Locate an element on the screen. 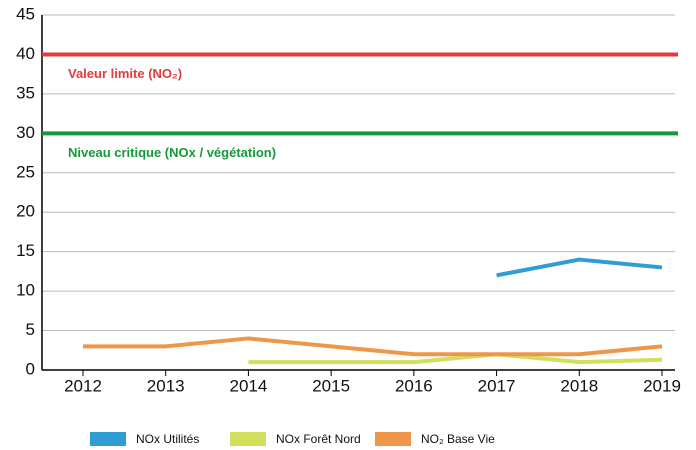 The height and width of the screenshot is (450, 696). y-tick-label: 45 is located at coordinates (25, 13).